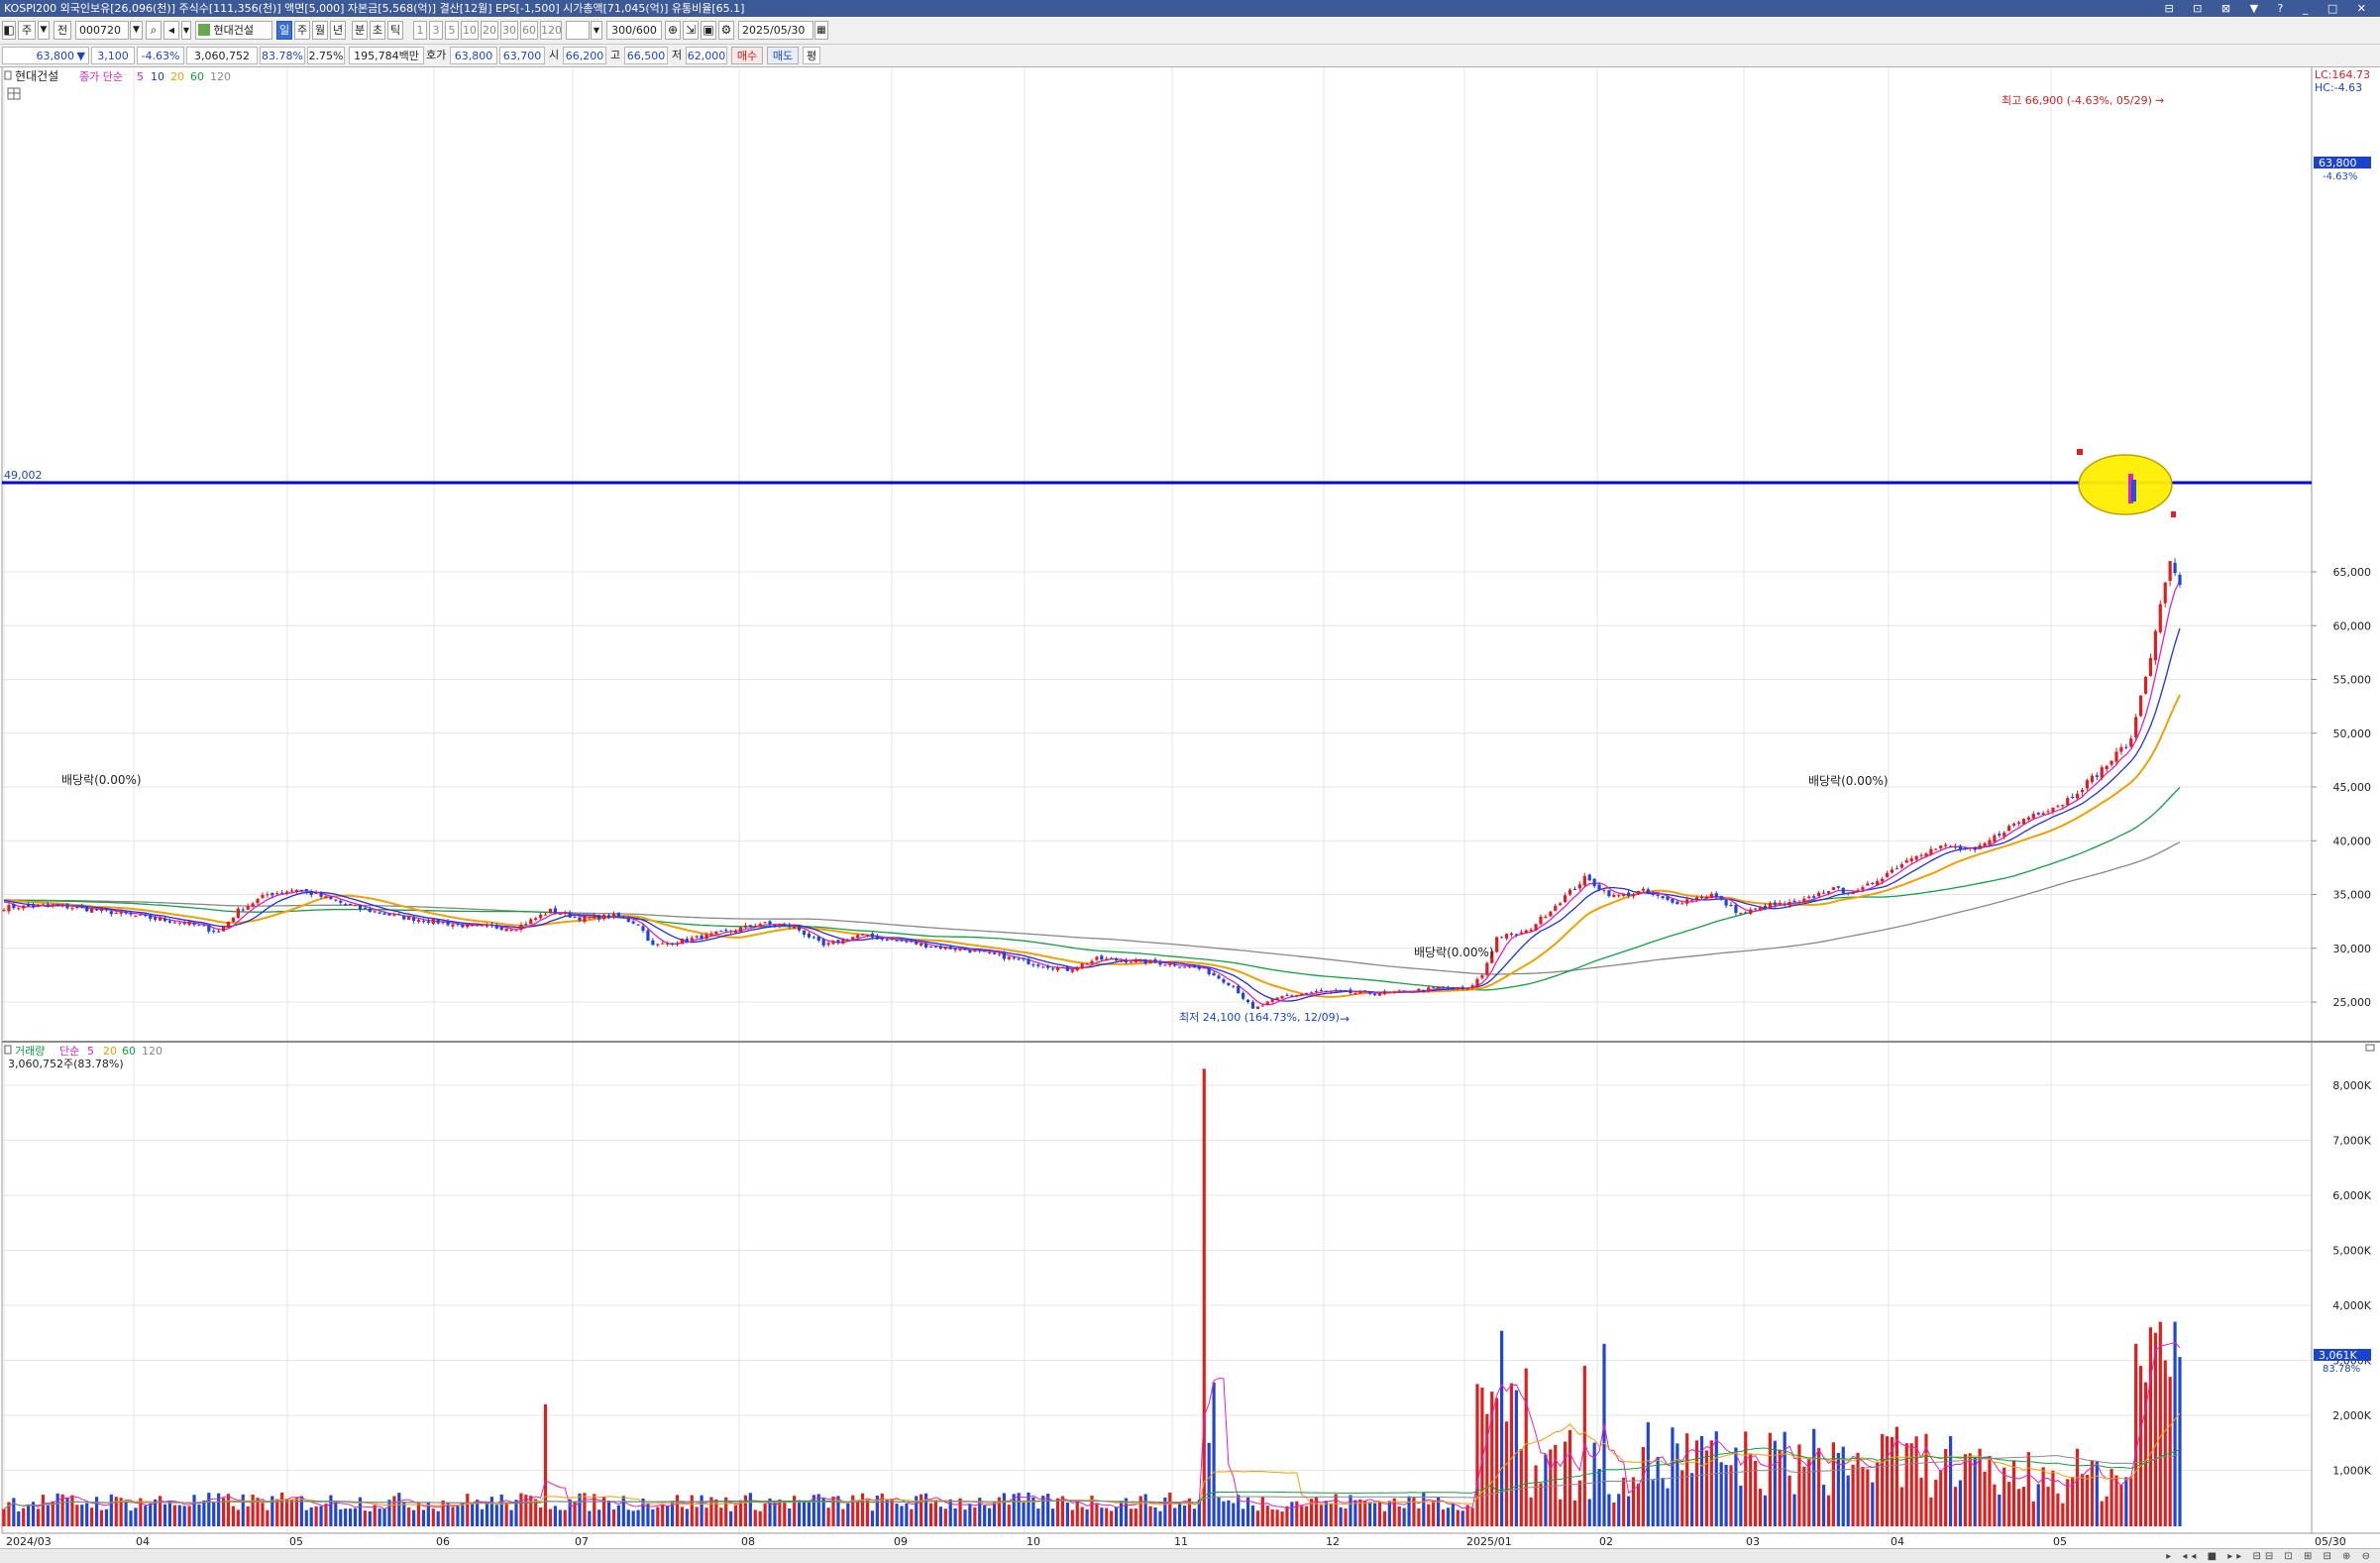 Image resolution: width=2380 pixels, height=1563 pixels. I want to click on sell-button: 매도, so click(783, 55).